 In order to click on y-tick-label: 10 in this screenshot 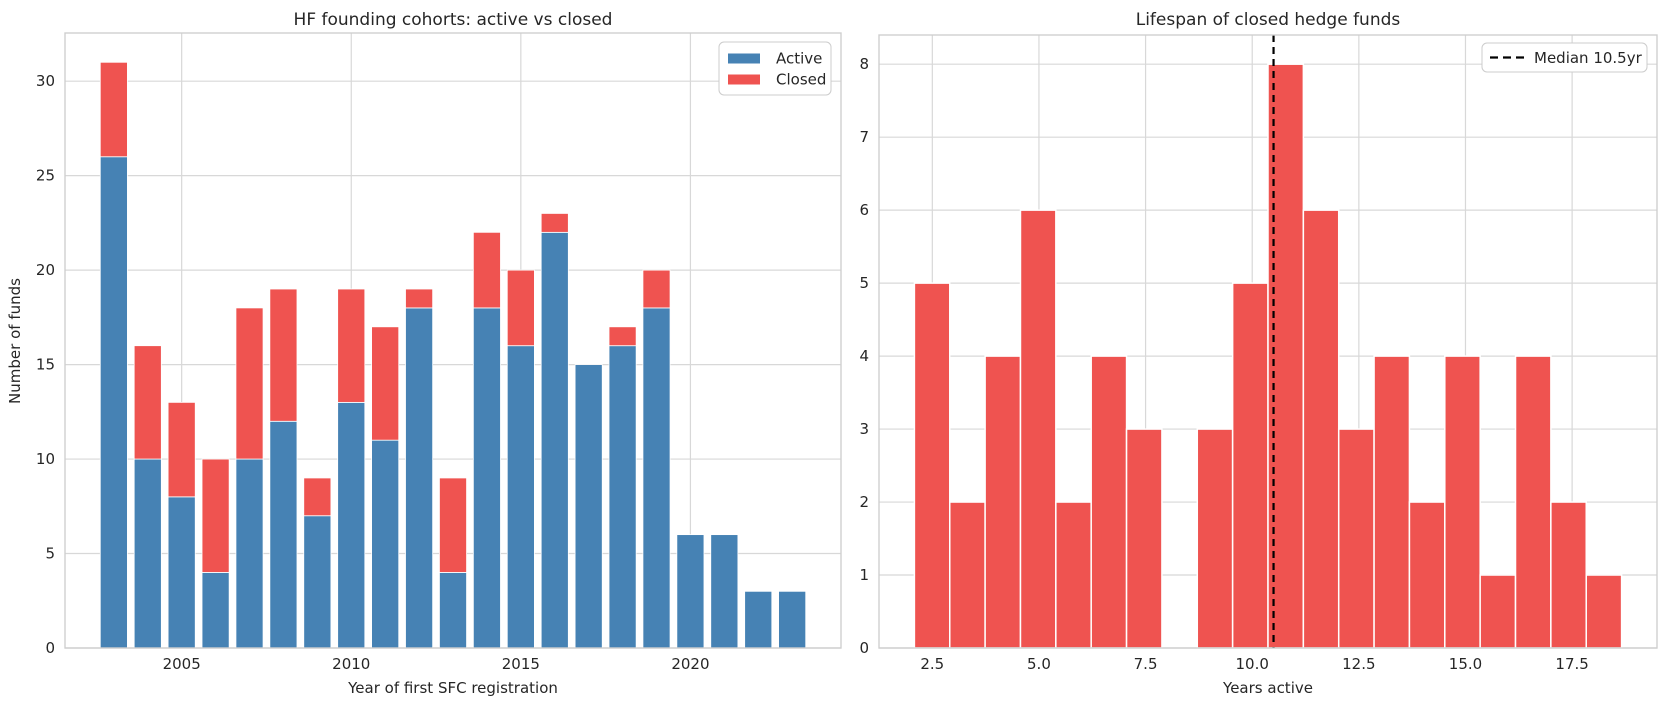, I will do `click(45, 459)`.